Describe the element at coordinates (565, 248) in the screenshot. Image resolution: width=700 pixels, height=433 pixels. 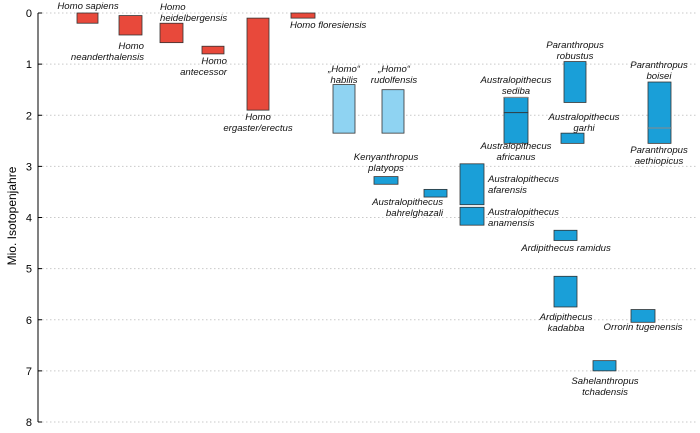
I see `label-ardipithecus-ramidus: Ardipithecus ramidus` at that location.